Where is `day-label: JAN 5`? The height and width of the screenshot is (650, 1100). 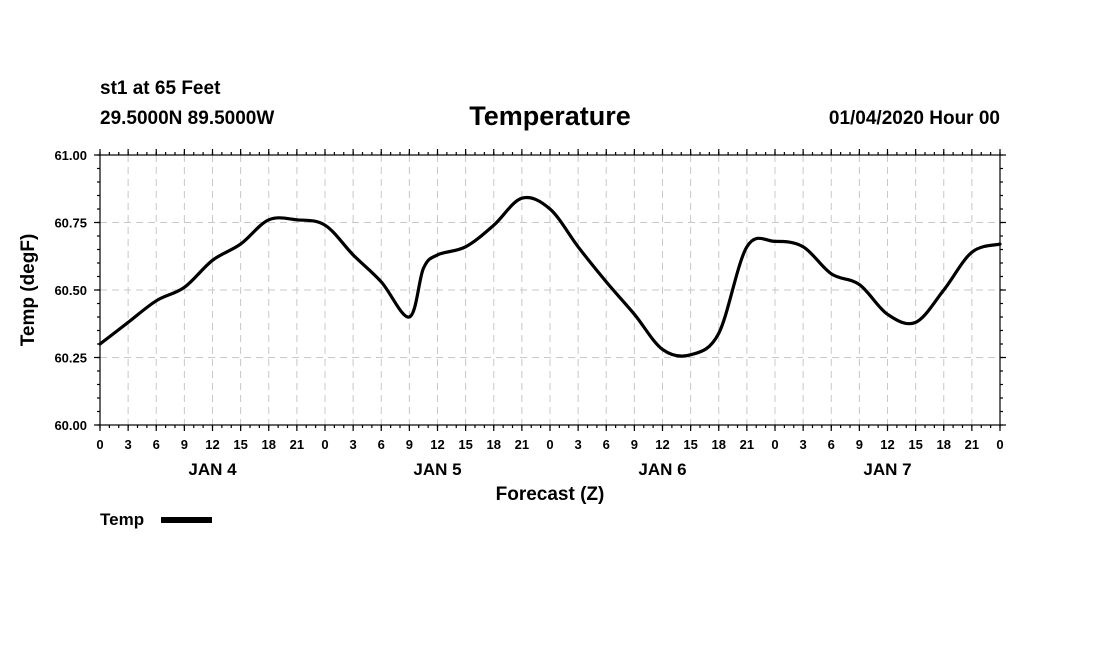
day-label: JAN 5 is located at coordinates (437, 469).